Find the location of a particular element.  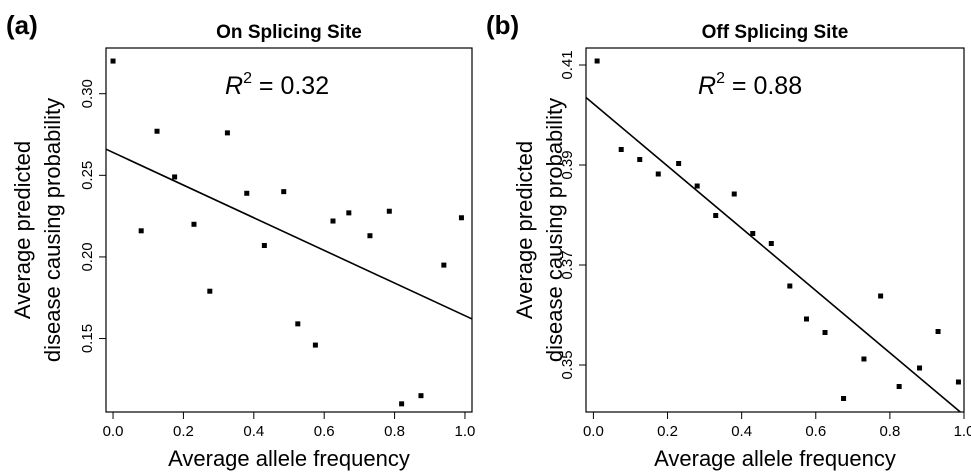

panel-letter: (a) is located at coordinates (22, 25).